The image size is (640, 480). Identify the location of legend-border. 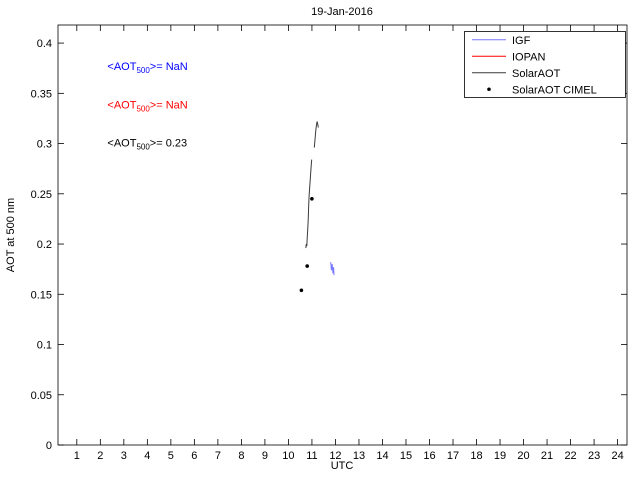
(545, 64).